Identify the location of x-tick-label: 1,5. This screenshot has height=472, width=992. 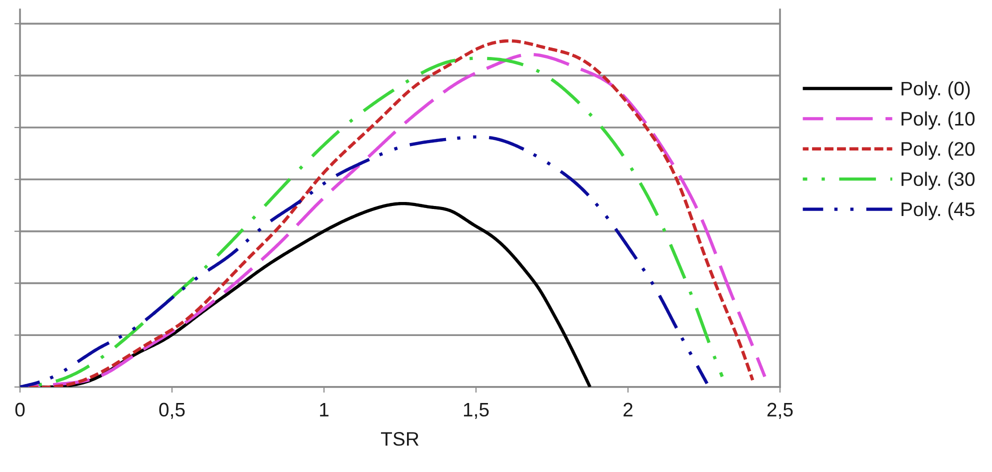
(476, 410).